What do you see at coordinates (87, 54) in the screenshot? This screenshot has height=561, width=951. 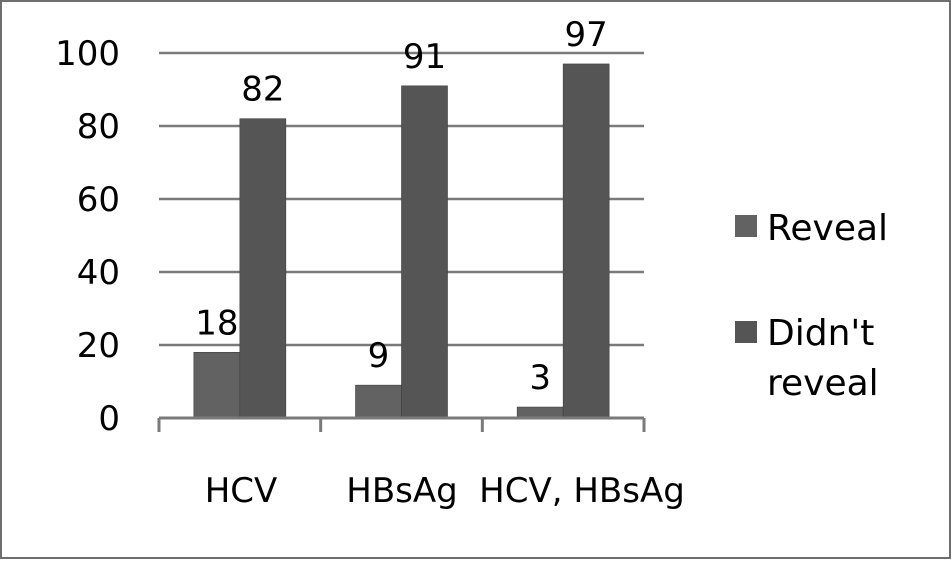 I see `y-tick-label: 100` at bounding box center [87, 54].